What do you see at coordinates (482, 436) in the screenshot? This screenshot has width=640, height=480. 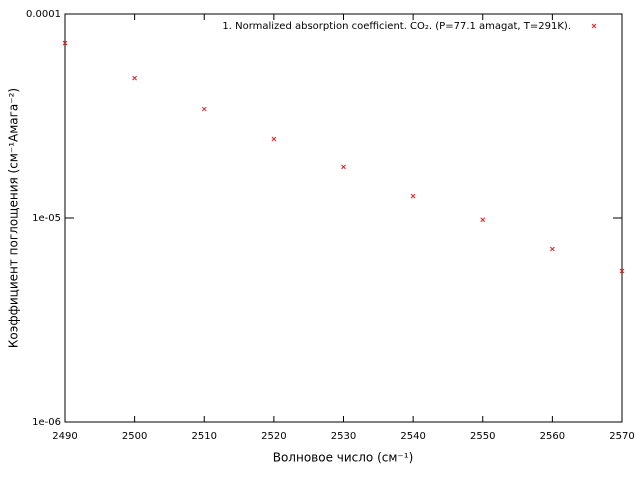 I see `x-tick-label: 2550` at bounding box center [482, 436].